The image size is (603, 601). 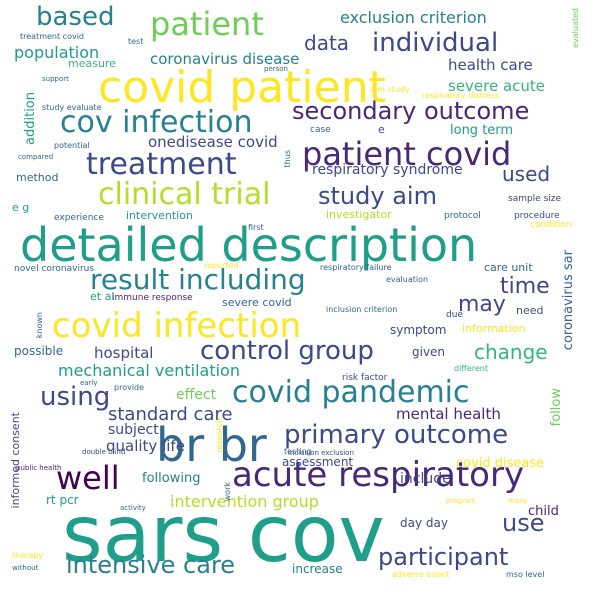 What do you see at coordinates (359, 214) in the screenshot?
I see `word-investigator: investigator` at bounding box center [359, 214].